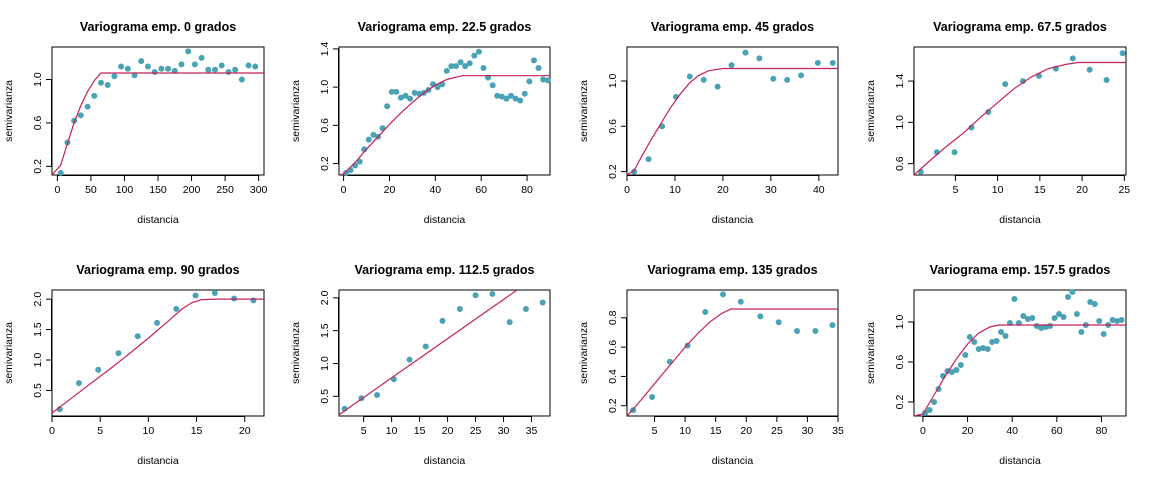 The image size is (1152, 480). What do you see at coordinates (38, 299) in the screenshot?
I see `y-tick-label: 2.0` at bounding box center [38, 299].